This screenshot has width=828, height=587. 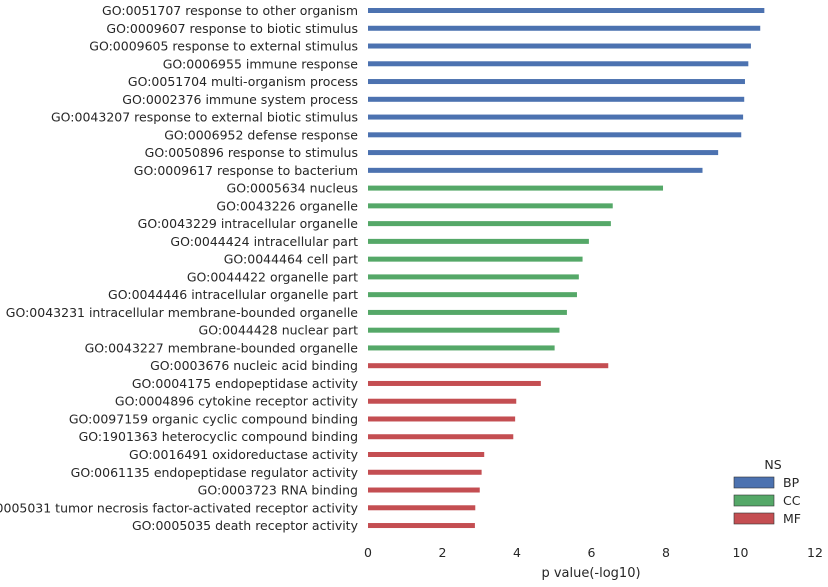 I want to click on x-tick-label-10: 10, so click(x=741, y=552).